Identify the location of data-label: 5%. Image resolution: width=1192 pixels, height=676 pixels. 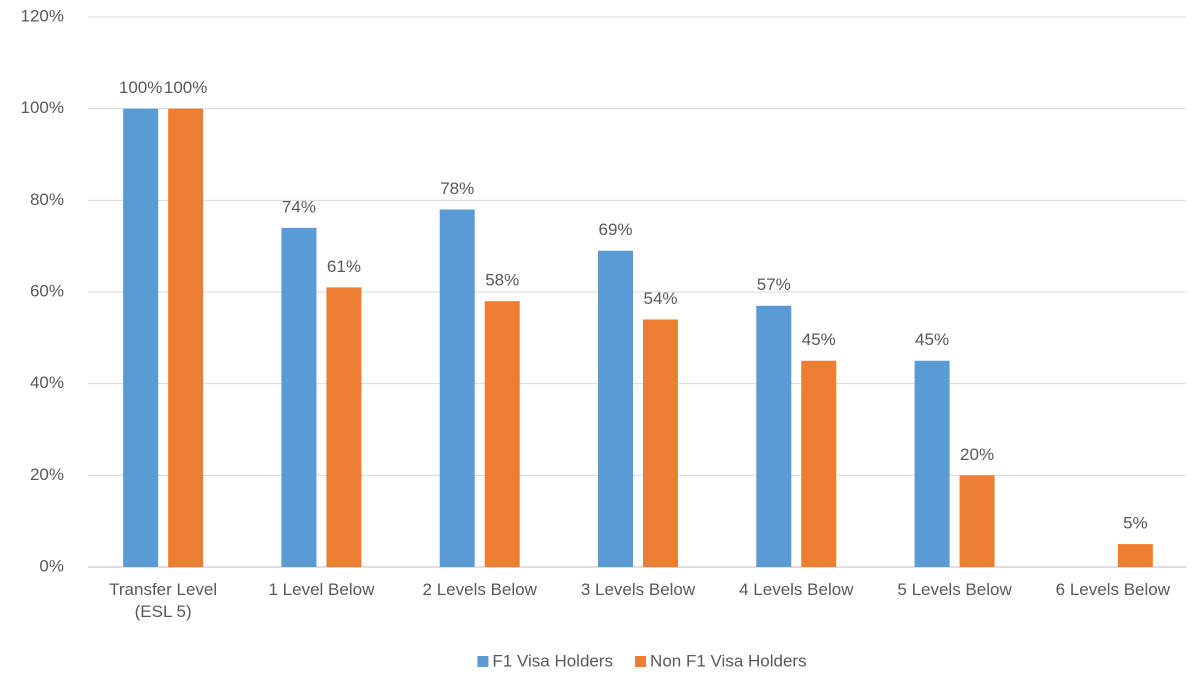
(1135, 523).